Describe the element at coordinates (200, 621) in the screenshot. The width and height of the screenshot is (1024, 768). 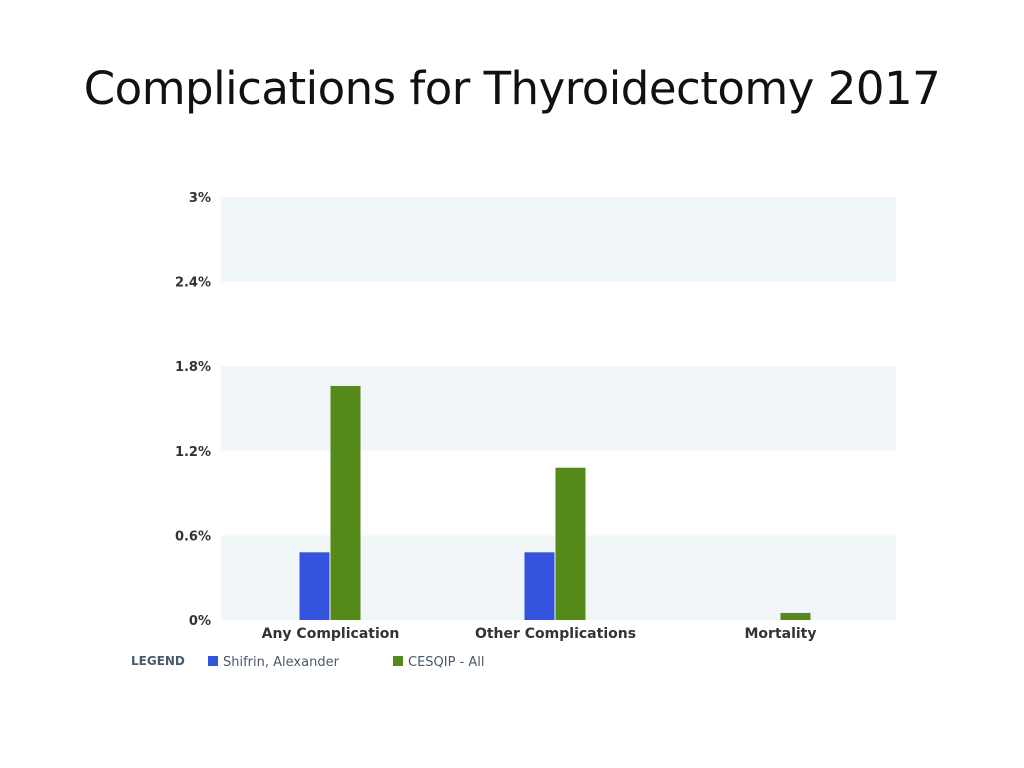
I see `y-tick-label: 0%` at that location.